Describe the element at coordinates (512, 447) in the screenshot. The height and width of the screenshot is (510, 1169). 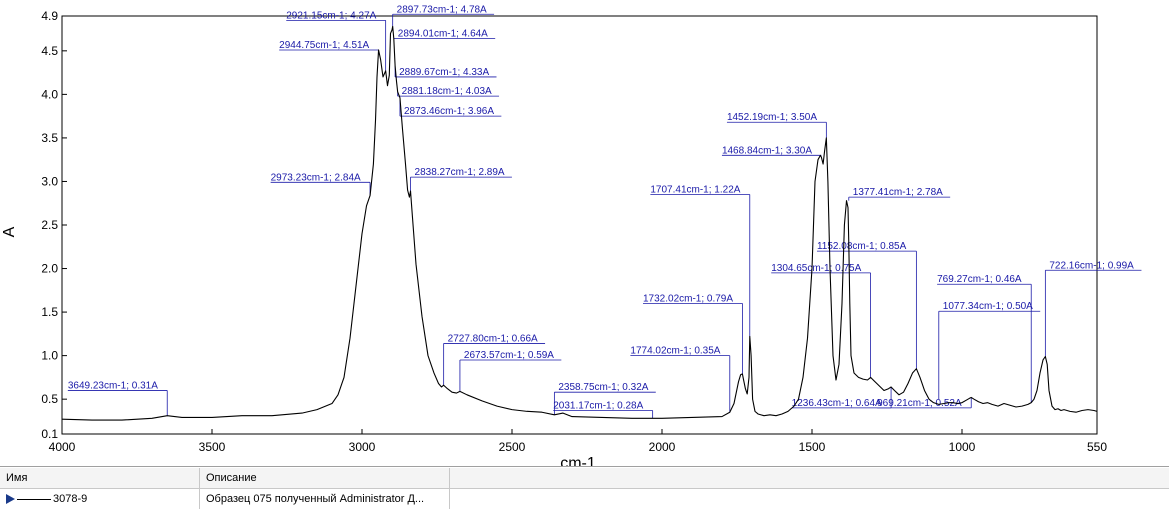
I see `x-tick-label: 2500` at that location.